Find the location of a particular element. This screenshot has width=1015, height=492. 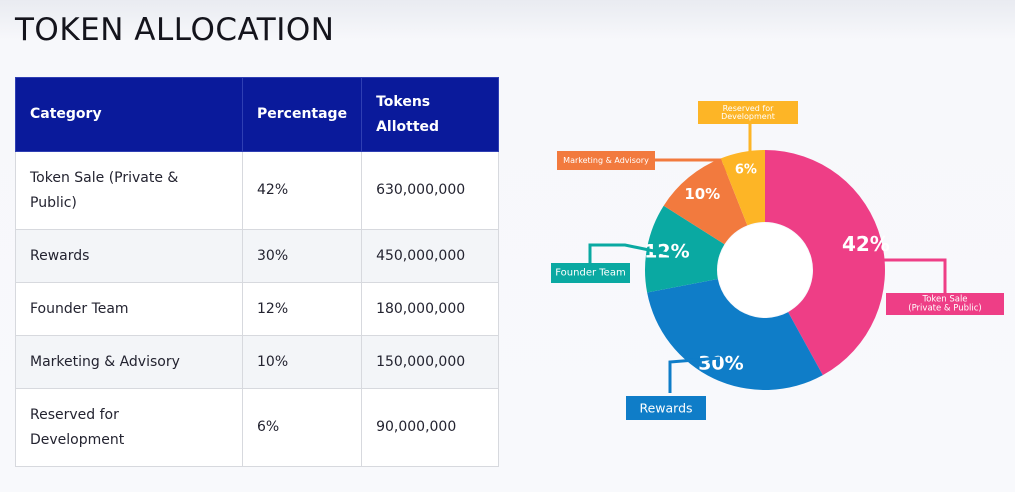

cell-tokens: 630,000,000 is located at coordinates (430, 190).